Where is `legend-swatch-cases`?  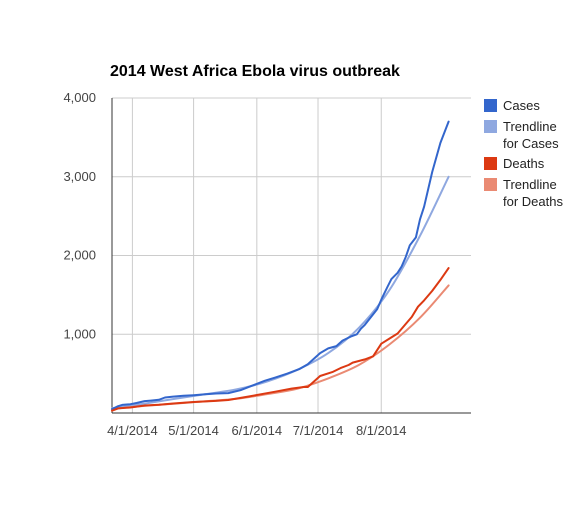
legend-swatch-cases is located at coordinates (490, 105).